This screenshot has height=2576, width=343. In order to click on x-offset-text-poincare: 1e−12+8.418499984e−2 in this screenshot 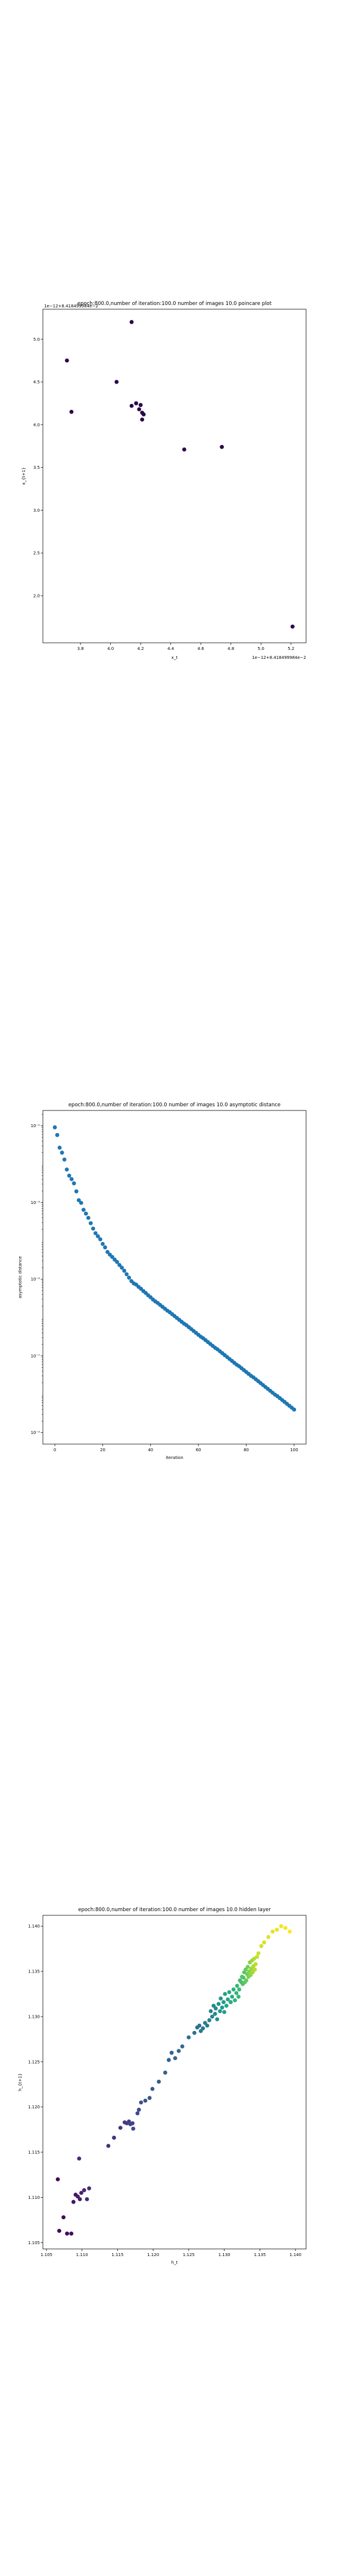, I will do `click(279, 657)`.